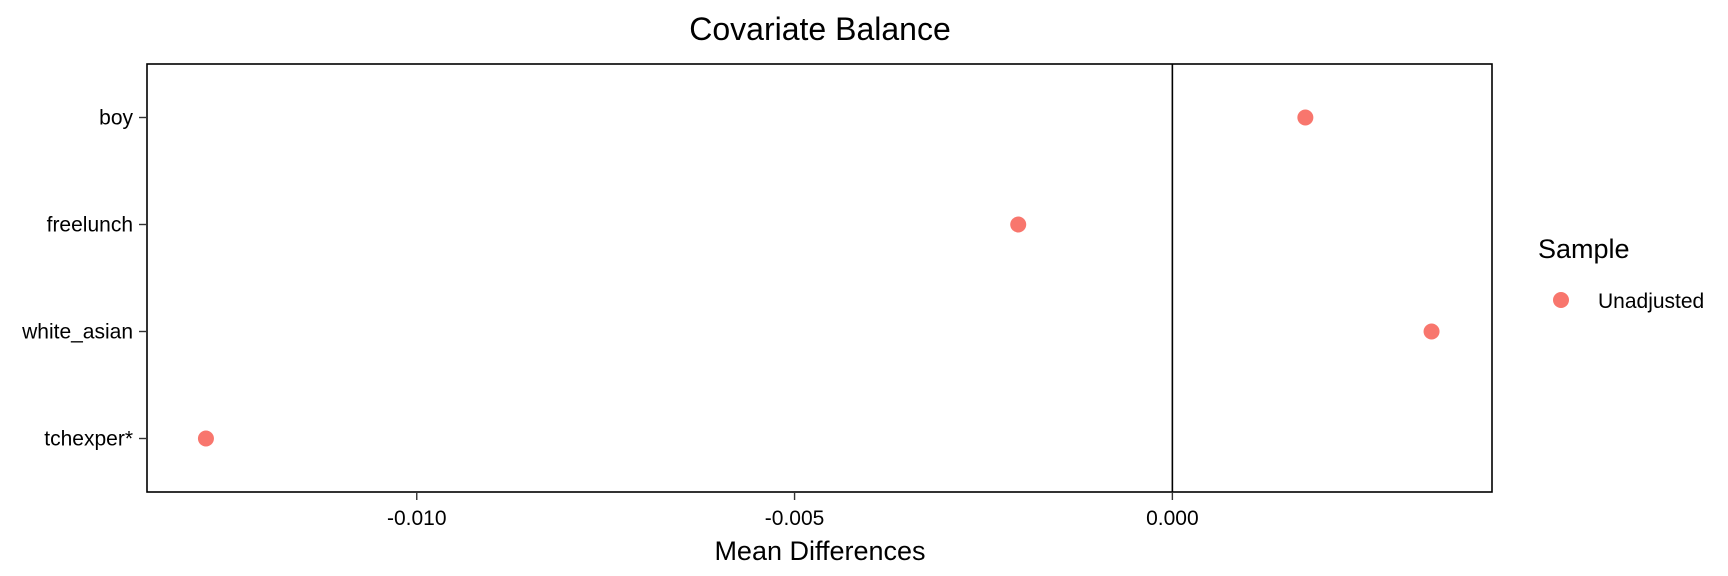 The image size is (1728, 576). What do you see at coordinates (1561, 300) in the screenshot?
I see `legend-key` at bounding box center [1561, 300].